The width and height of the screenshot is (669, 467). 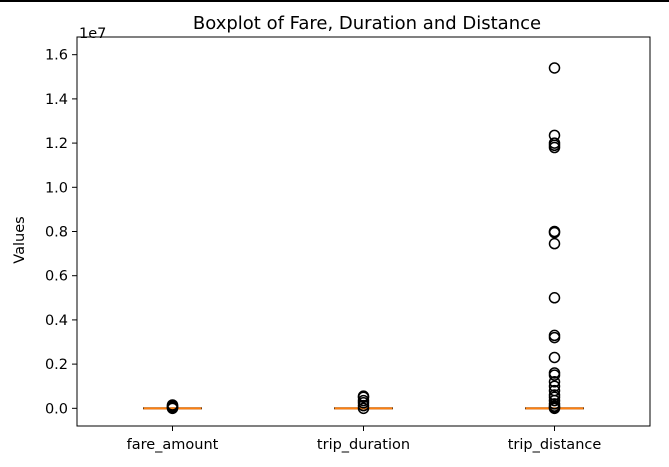 What do you see at coordinates (367, 23) in the screenshot?
I see `chart-title: Boxplot of Fare, Duration and Distance` at bounding box center [367, 23].